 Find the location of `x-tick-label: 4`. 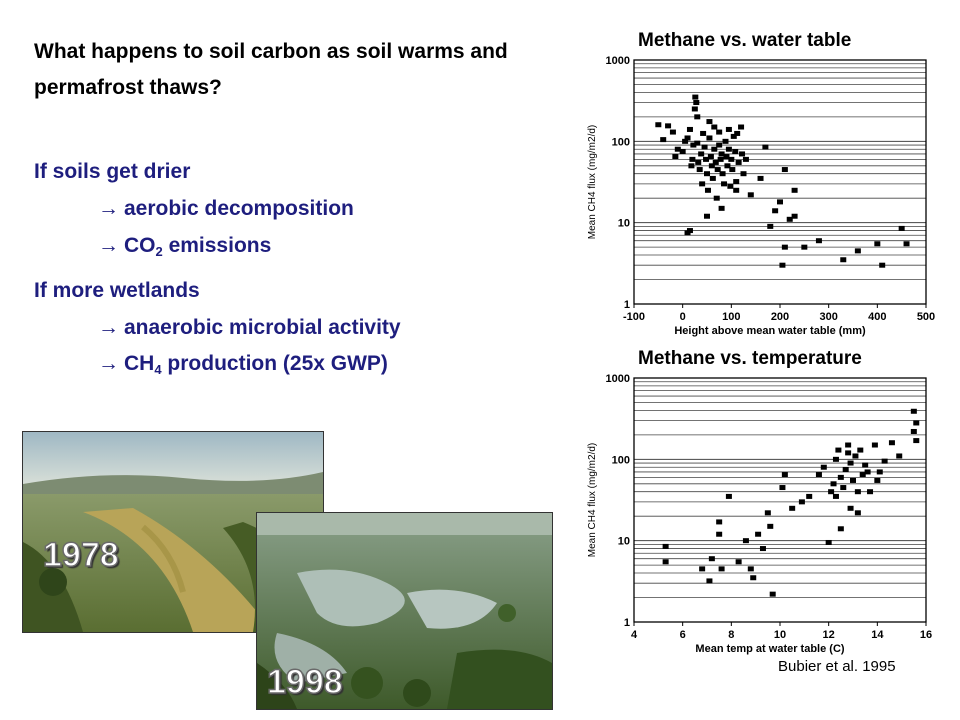

x-tick-label: 4 is located at coordinates (634, 635).